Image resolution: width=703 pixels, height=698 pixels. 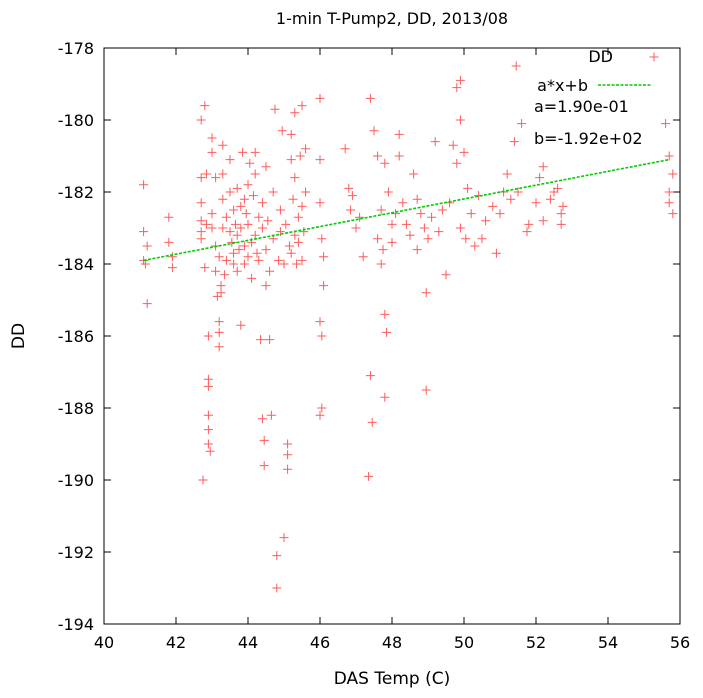 What do you see at coordinates (680, 642) in the screenshot?
I see `x-tick-label: 56` at bounding box center [680, 642].